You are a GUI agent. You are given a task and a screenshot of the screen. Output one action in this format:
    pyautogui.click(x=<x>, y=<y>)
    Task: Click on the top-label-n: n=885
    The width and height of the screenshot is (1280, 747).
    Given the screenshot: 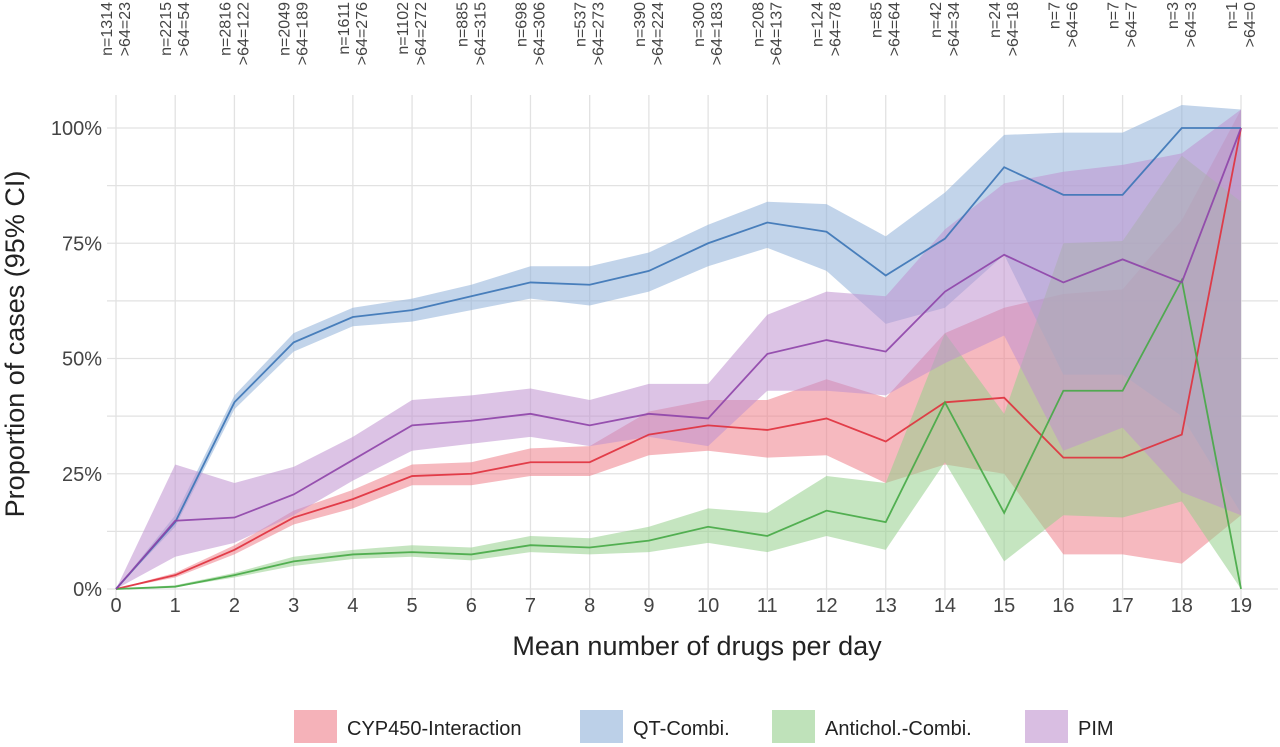 What is the action you would take?
    pyautogui.click(x=462, y=24)
    